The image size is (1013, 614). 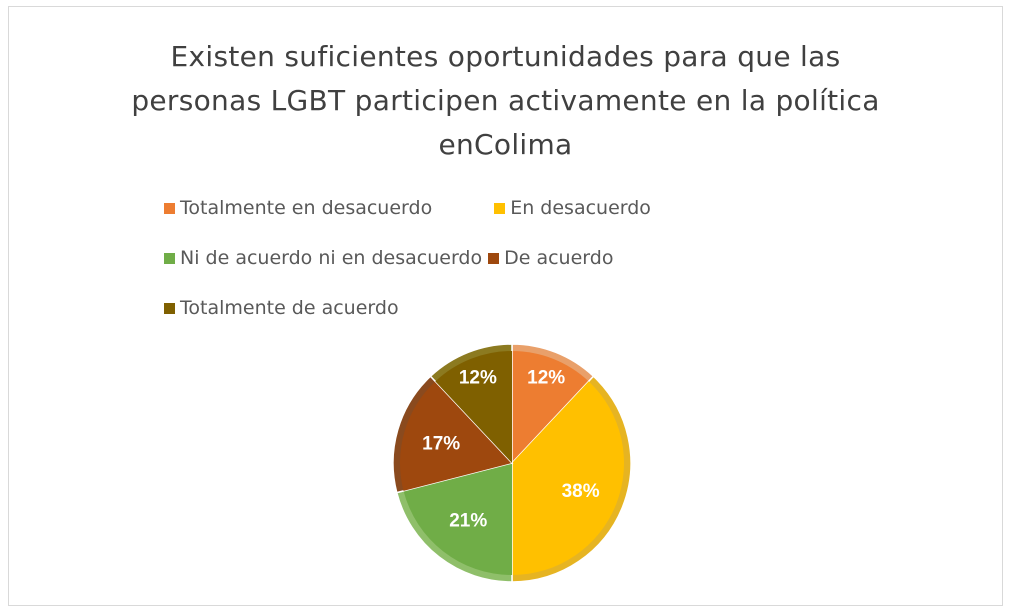 What do you see at coordinates (550, 407) in the screenshot?
I see `pie-slice-fill-totalmente-en-desacuerdo` at bounding box center [550, 407].